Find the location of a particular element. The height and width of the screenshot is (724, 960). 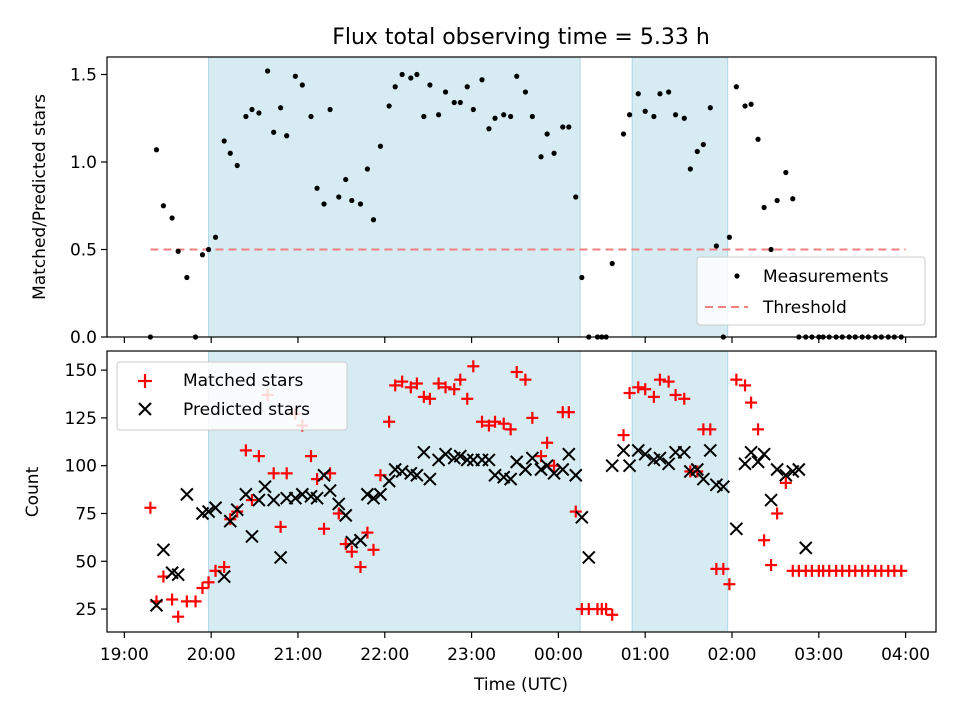

top-legend: Measurements Threshold is located at coordinates (811, 291).